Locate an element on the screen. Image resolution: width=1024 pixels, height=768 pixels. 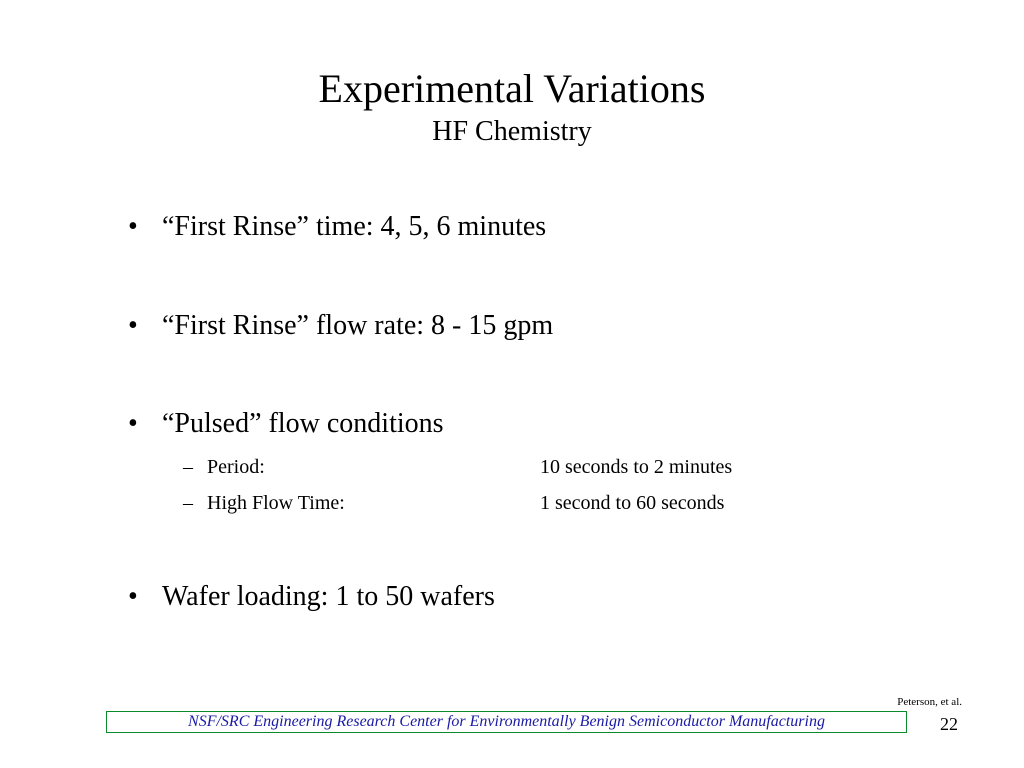
page-number: 22 is located at coordinates (949, 724).